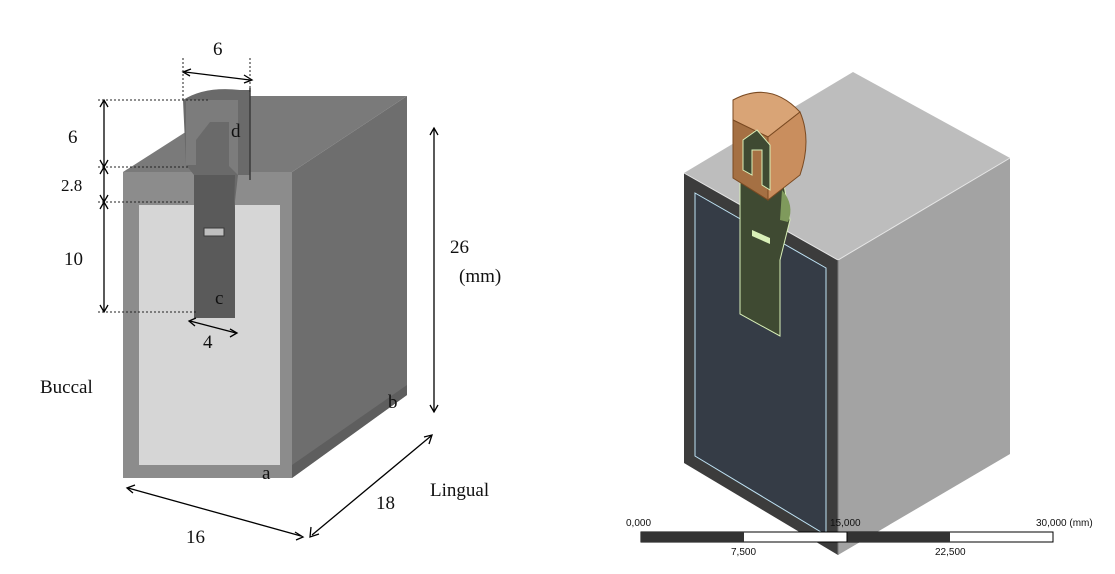 This screenshot has height=574, width=1115. What do you see at coordinates (219, 298) in the screenshot?
I see `point-c-label: c` at bounding box center [219, 298].